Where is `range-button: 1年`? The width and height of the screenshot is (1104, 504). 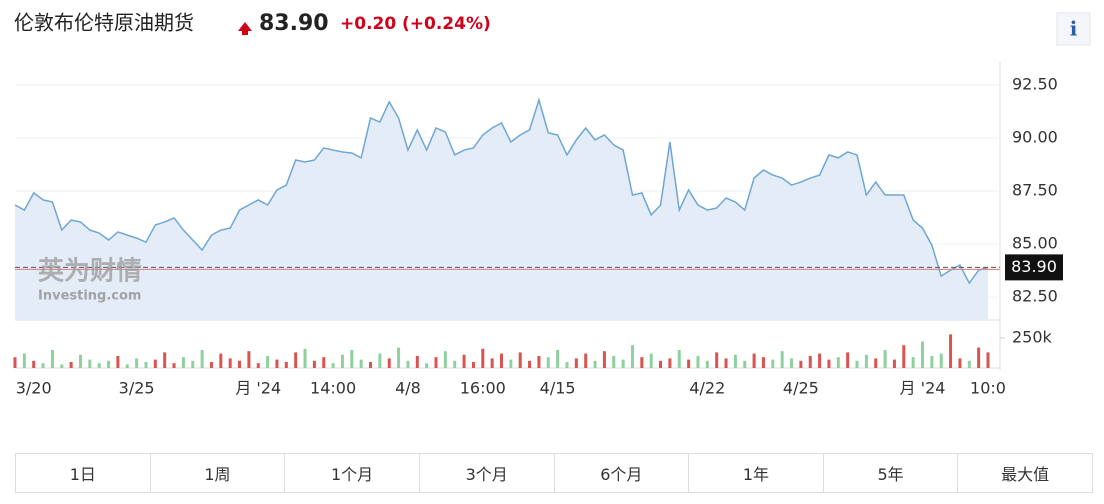
range-button: 1年 is located at coordinates (755, 473).